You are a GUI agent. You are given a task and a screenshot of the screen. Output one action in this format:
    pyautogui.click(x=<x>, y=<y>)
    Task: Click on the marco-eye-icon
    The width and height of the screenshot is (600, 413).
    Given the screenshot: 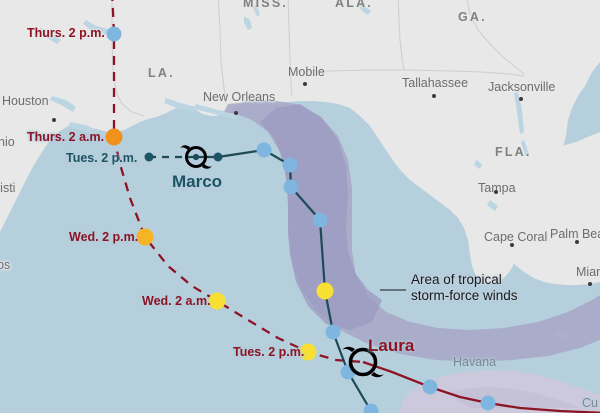 What is the action you would take?
    pyautogui.click(x=196, y=157)
    